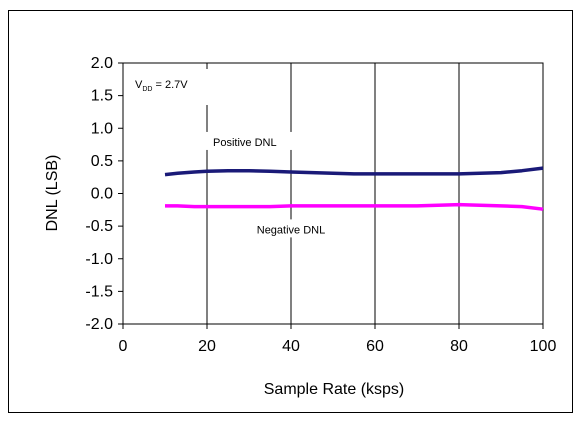 This screenshot has height=425, width=583. Describe the element at coordinates (334, 389) in the screenshot. I see `x-axis-label: Sample Rate (ksps)` at that location.